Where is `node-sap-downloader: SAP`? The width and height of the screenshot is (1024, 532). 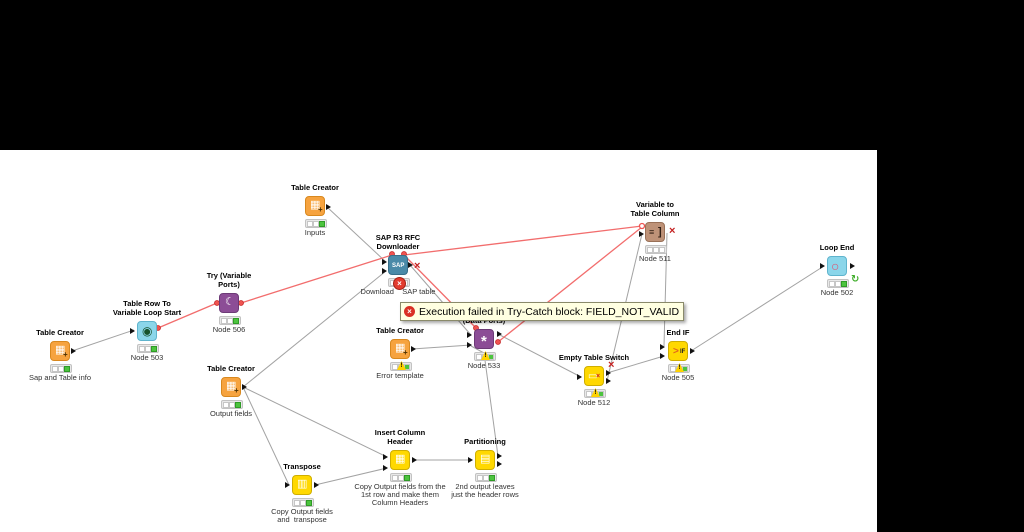 node-sap-downloader: SAP is located at coordinates (398, 265).